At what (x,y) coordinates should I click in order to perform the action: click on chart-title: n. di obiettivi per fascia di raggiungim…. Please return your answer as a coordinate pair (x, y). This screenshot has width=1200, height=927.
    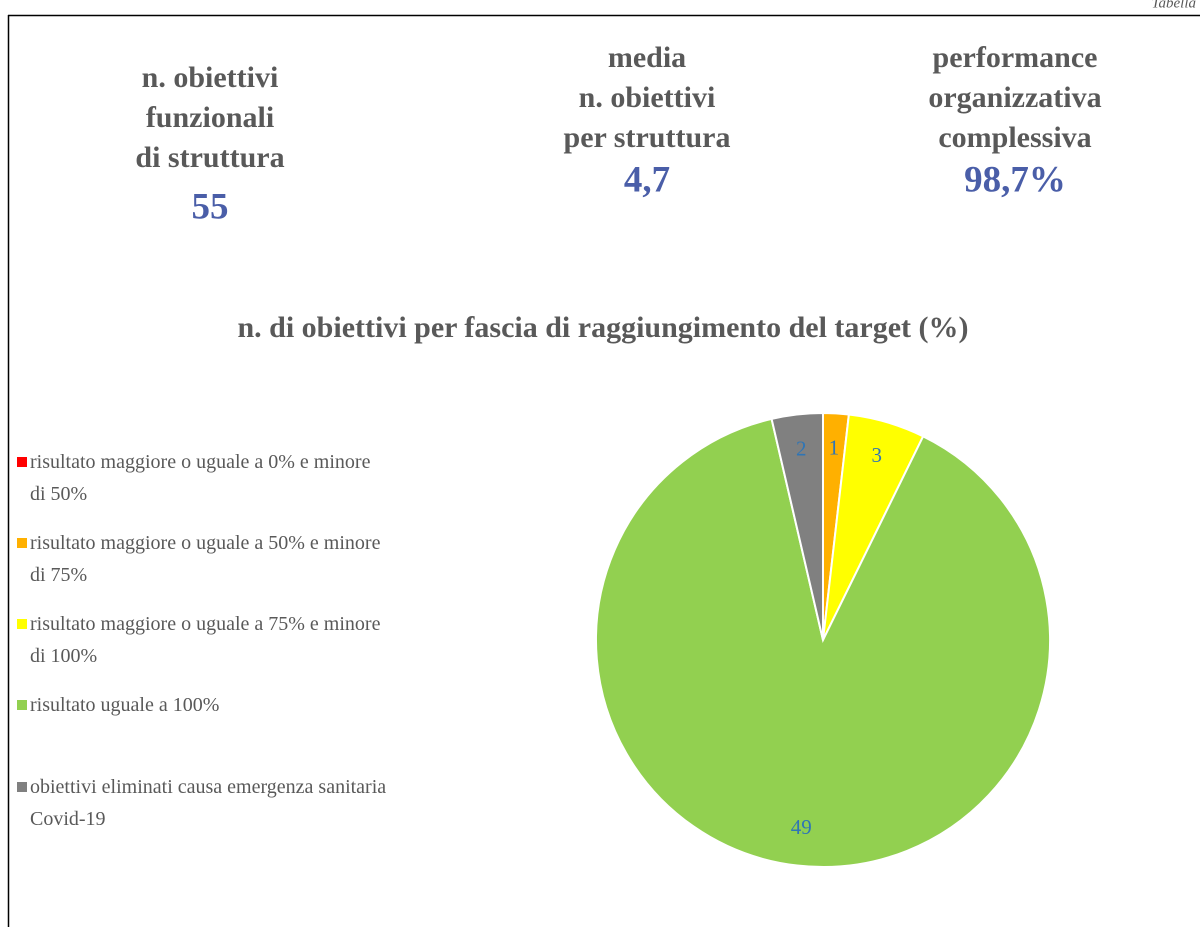
    Looking at the image, I should click on (602, 327).